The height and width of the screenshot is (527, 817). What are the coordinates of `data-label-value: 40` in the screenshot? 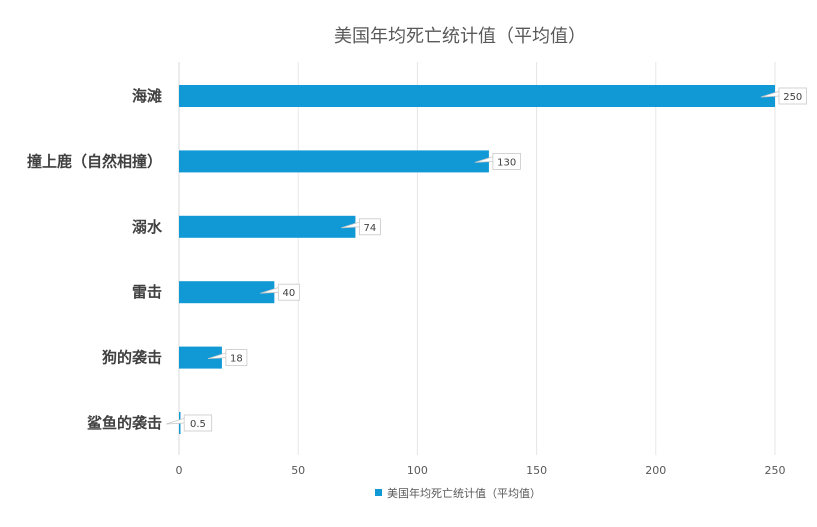 It's located at (288, 293).